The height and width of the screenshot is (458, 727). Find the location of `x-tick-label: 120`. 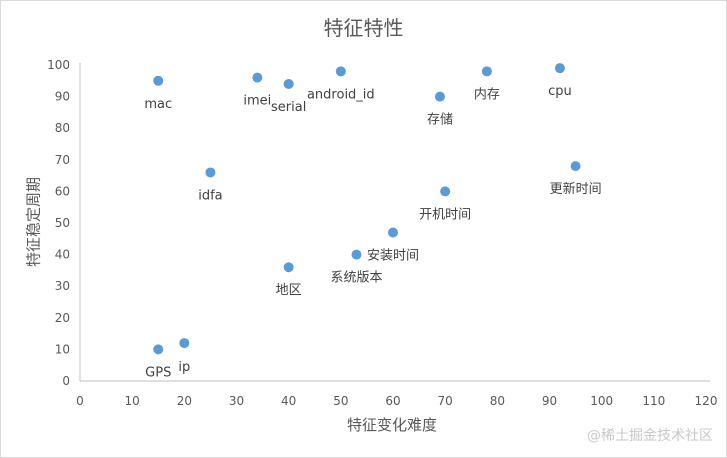

x-tick-label: 120 is located at coordinates (706, 401).